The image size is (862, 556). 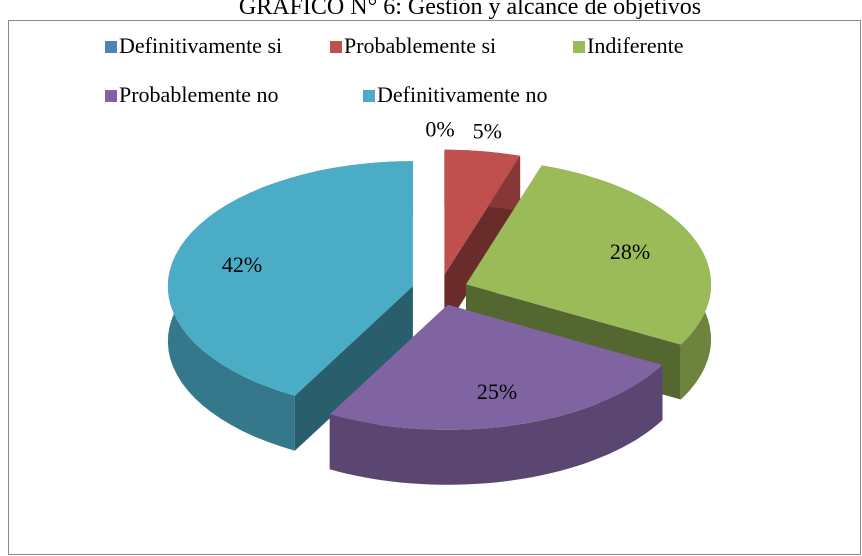 What do you see at coordinates (487, 131) in the screenshot?
I see `data-label: 5%` at bounding box center [487, 131].